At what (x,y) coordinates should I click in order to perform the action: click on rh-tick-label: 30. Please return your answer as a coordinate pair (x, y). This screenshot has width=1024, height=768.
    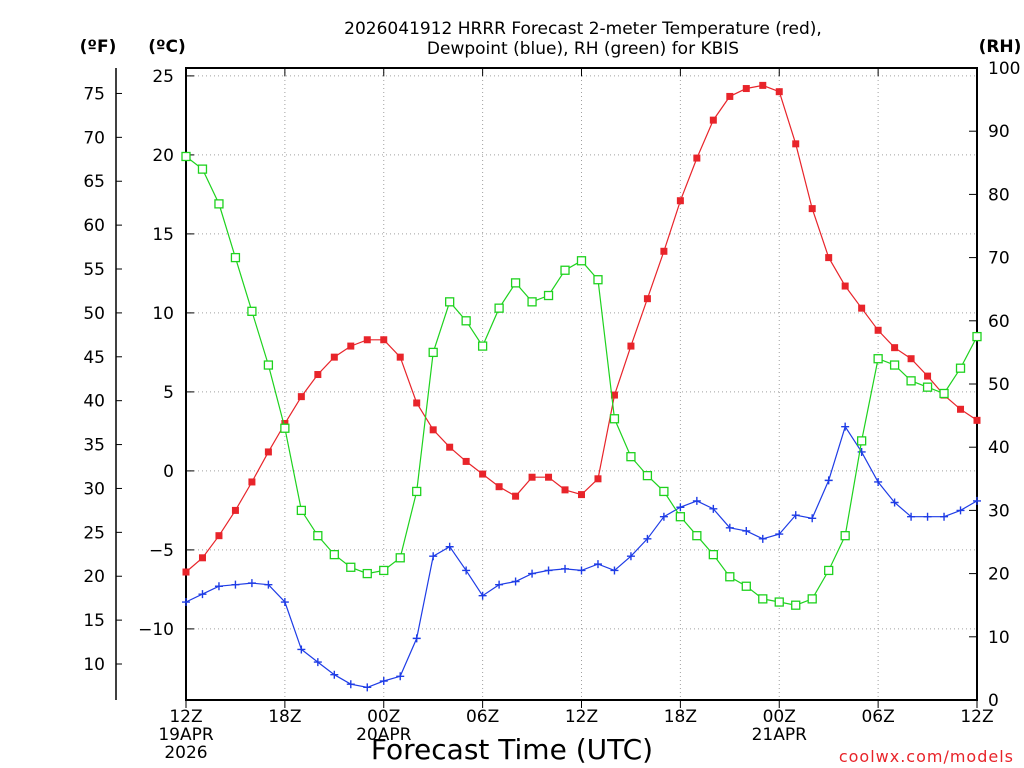
    Looking at the image, I should click on (999, 511).